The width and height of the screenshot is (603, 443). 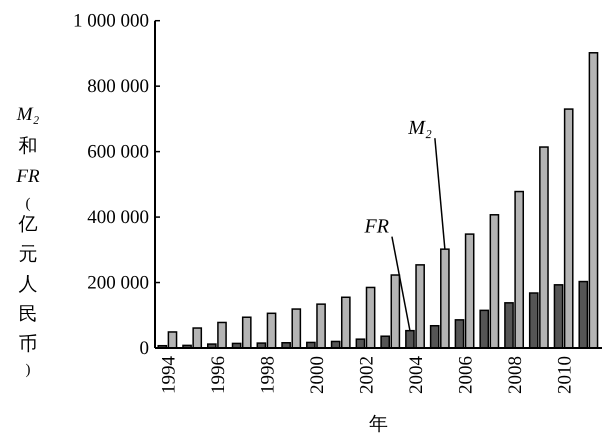 I want to click on y-tick-label: 800 000, so click(x=118, y=87).